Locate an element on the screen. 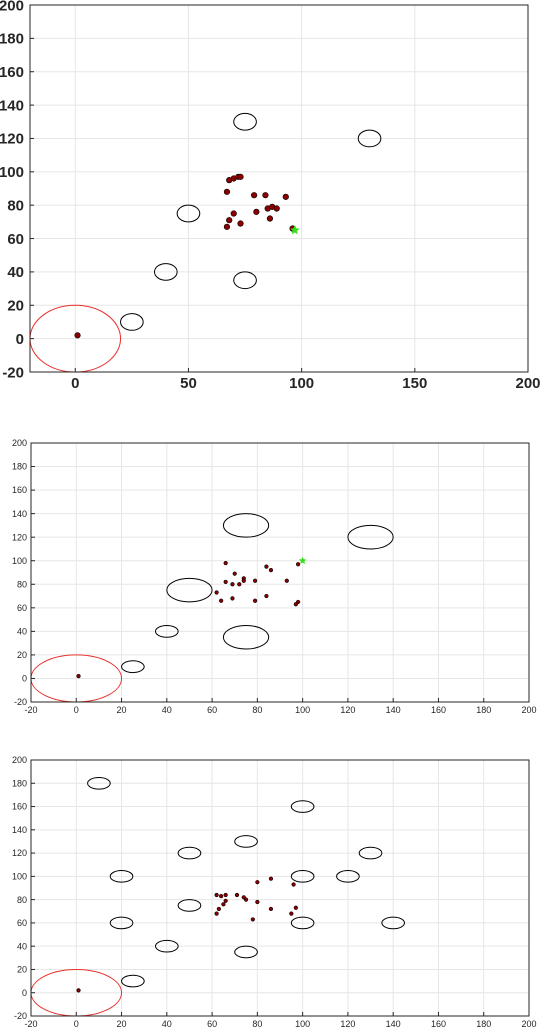  x-tick-label: 20 is located at coordinates (122, 709).